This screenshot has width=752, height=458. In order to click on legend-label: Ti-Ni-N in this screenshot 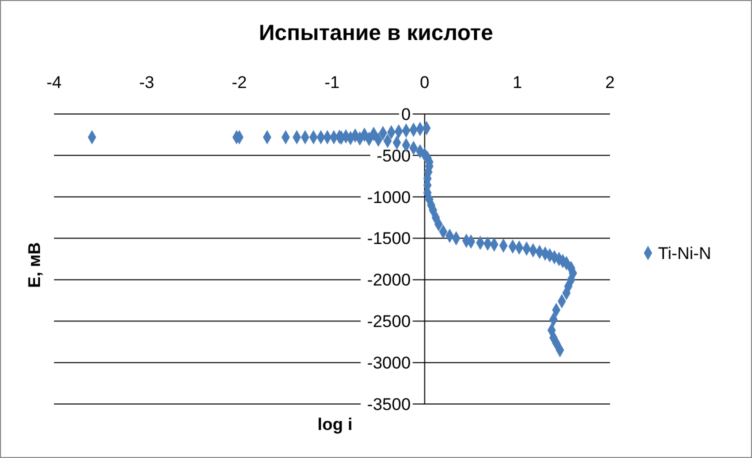, I will do `click(685, 253)`.